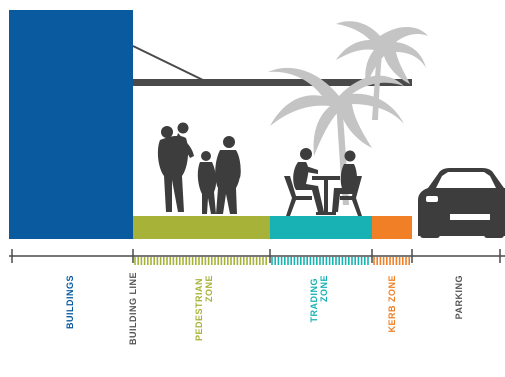 The height and width of the screenshot is (377, 505). Describe the element at coordinates (133, 308) in the screenshot. I see `label-building-line: BUILDING LINE` at that location.